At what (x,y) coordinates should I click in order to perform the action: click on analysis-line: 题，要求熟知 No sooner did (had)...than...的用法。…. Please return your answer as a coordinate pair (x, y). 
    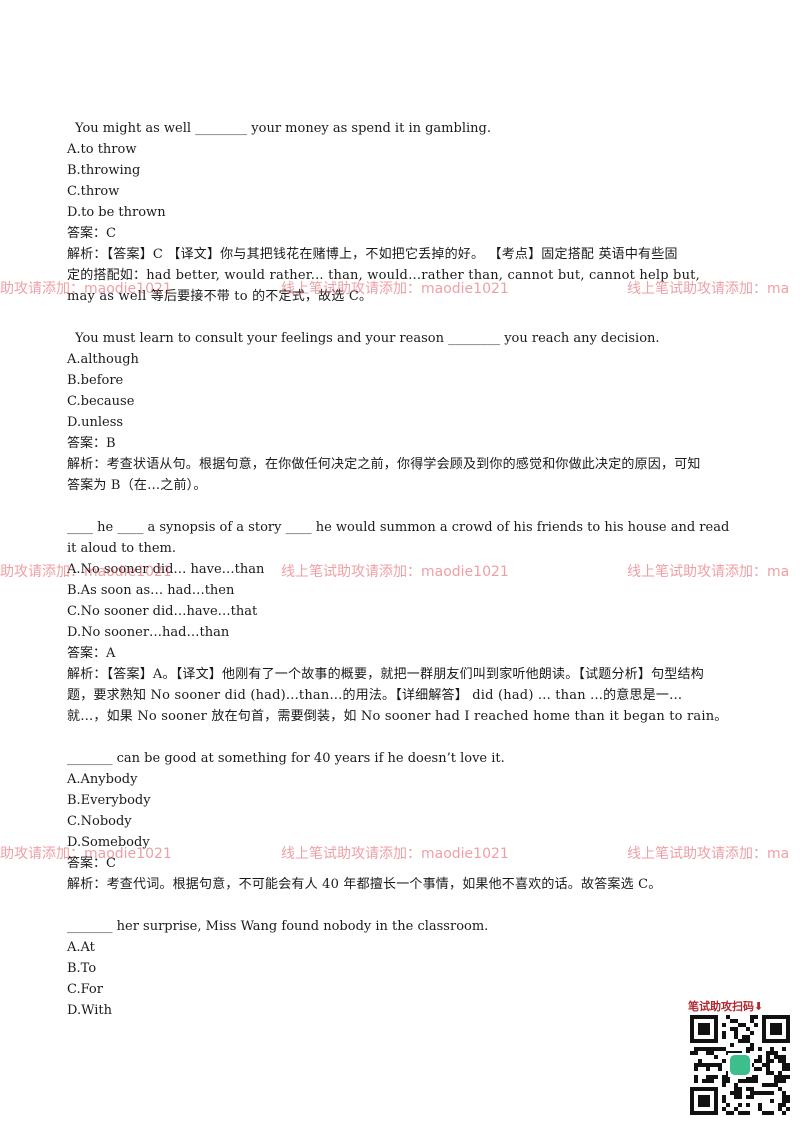
    Looking at the image, I should click on (375, 695).